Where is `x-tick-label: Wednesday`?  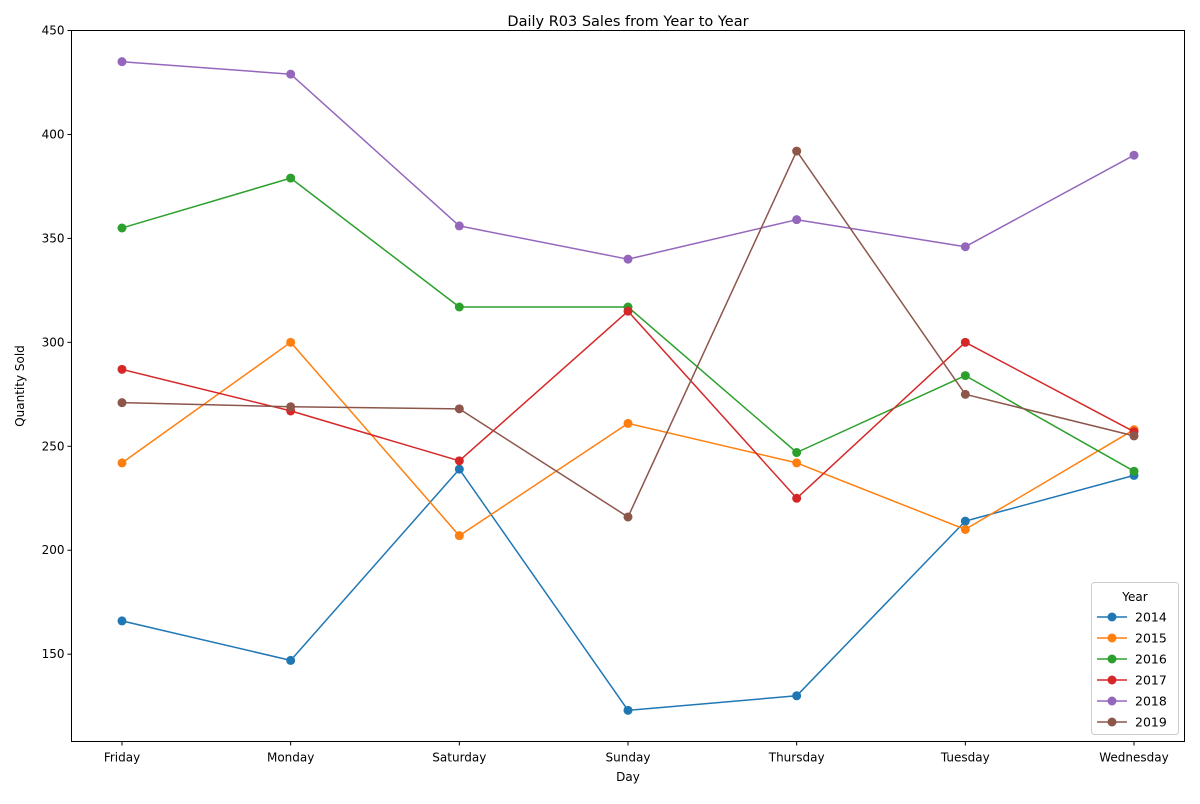 x-tick-label: Wednesday is located at coordinates (1133, 758).